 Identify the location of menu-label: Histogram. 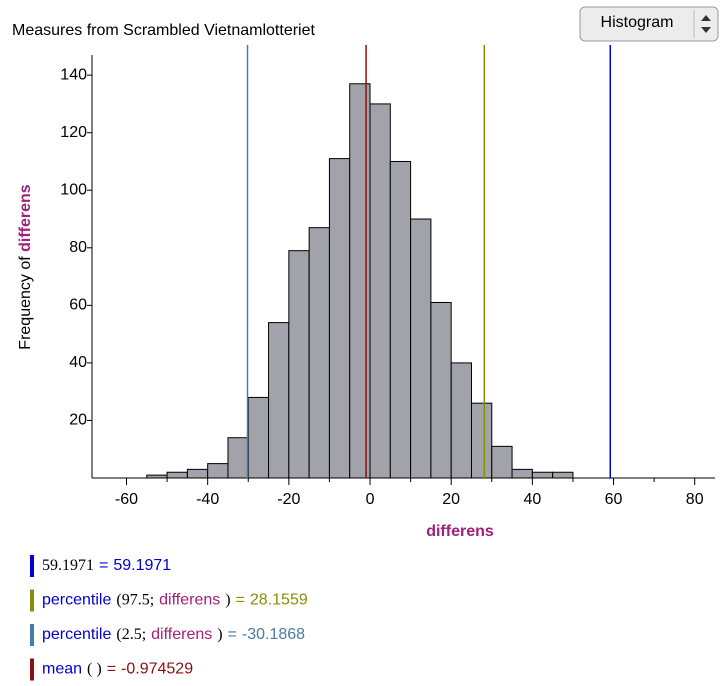
(637, 22).